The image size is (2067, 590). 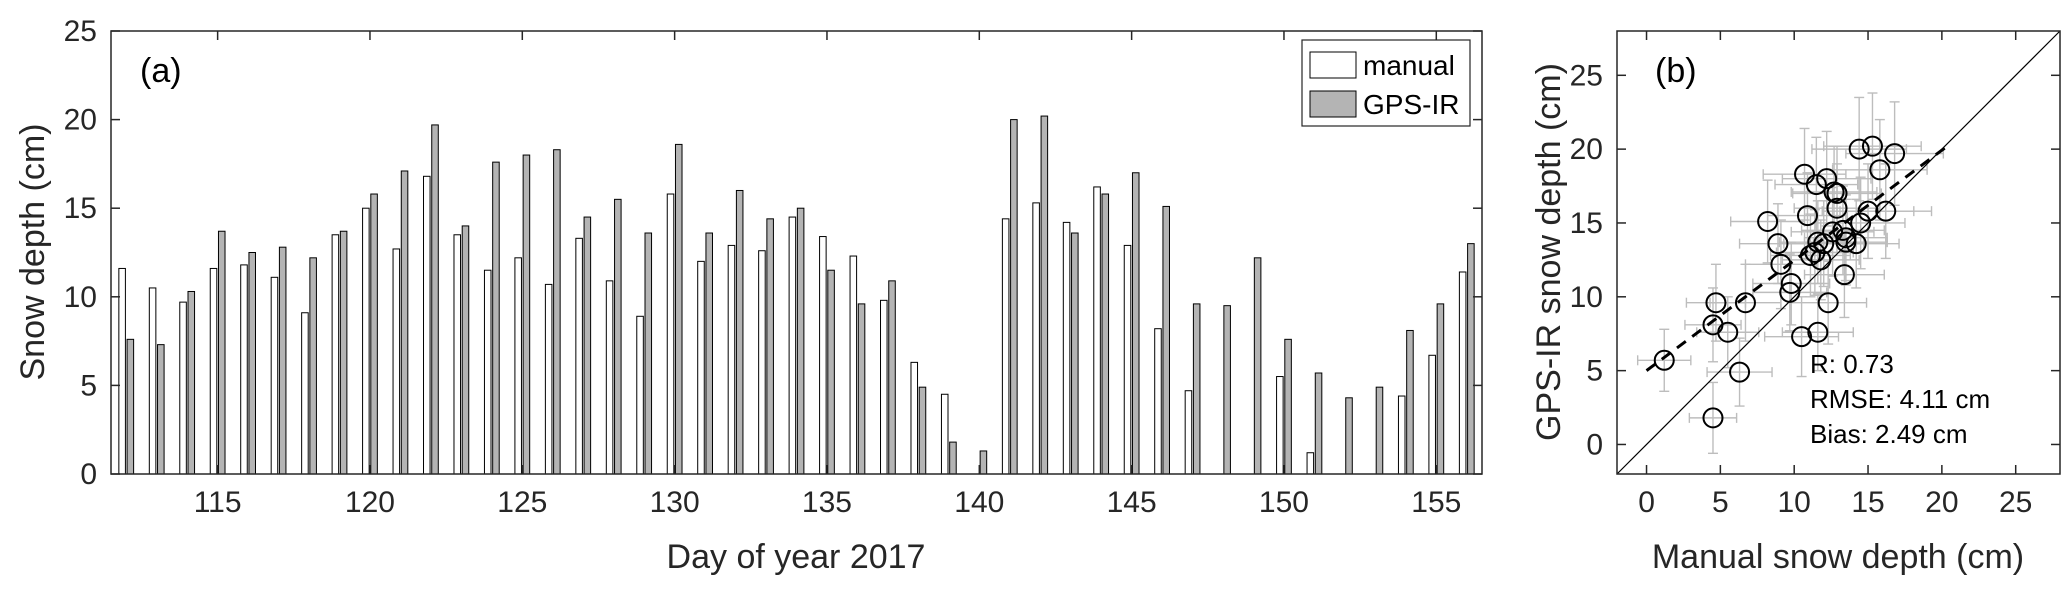 I want to click on legend-label-manual: manual, so click(x=1409, y=65).